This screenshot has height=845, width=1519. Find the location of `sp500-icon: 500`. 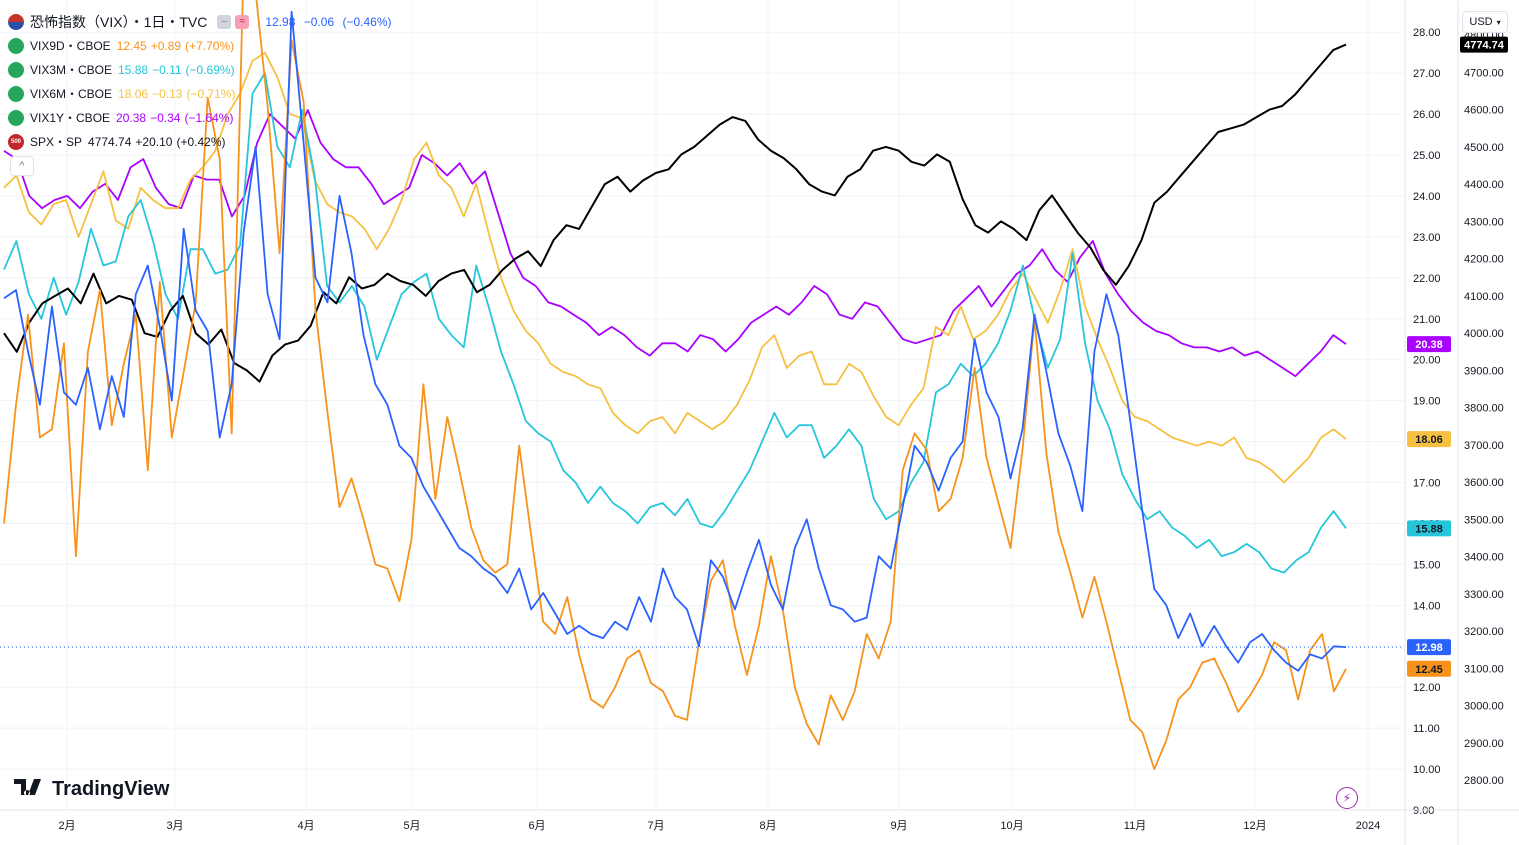

sp500-icon: 500 is located at coordinates (16, 142).